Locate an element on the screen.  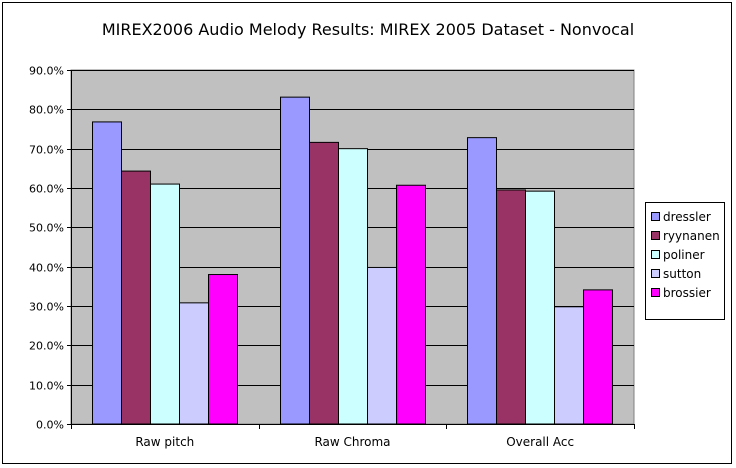
y-tick-label: 80.0% is located at coordinates (46, 110).